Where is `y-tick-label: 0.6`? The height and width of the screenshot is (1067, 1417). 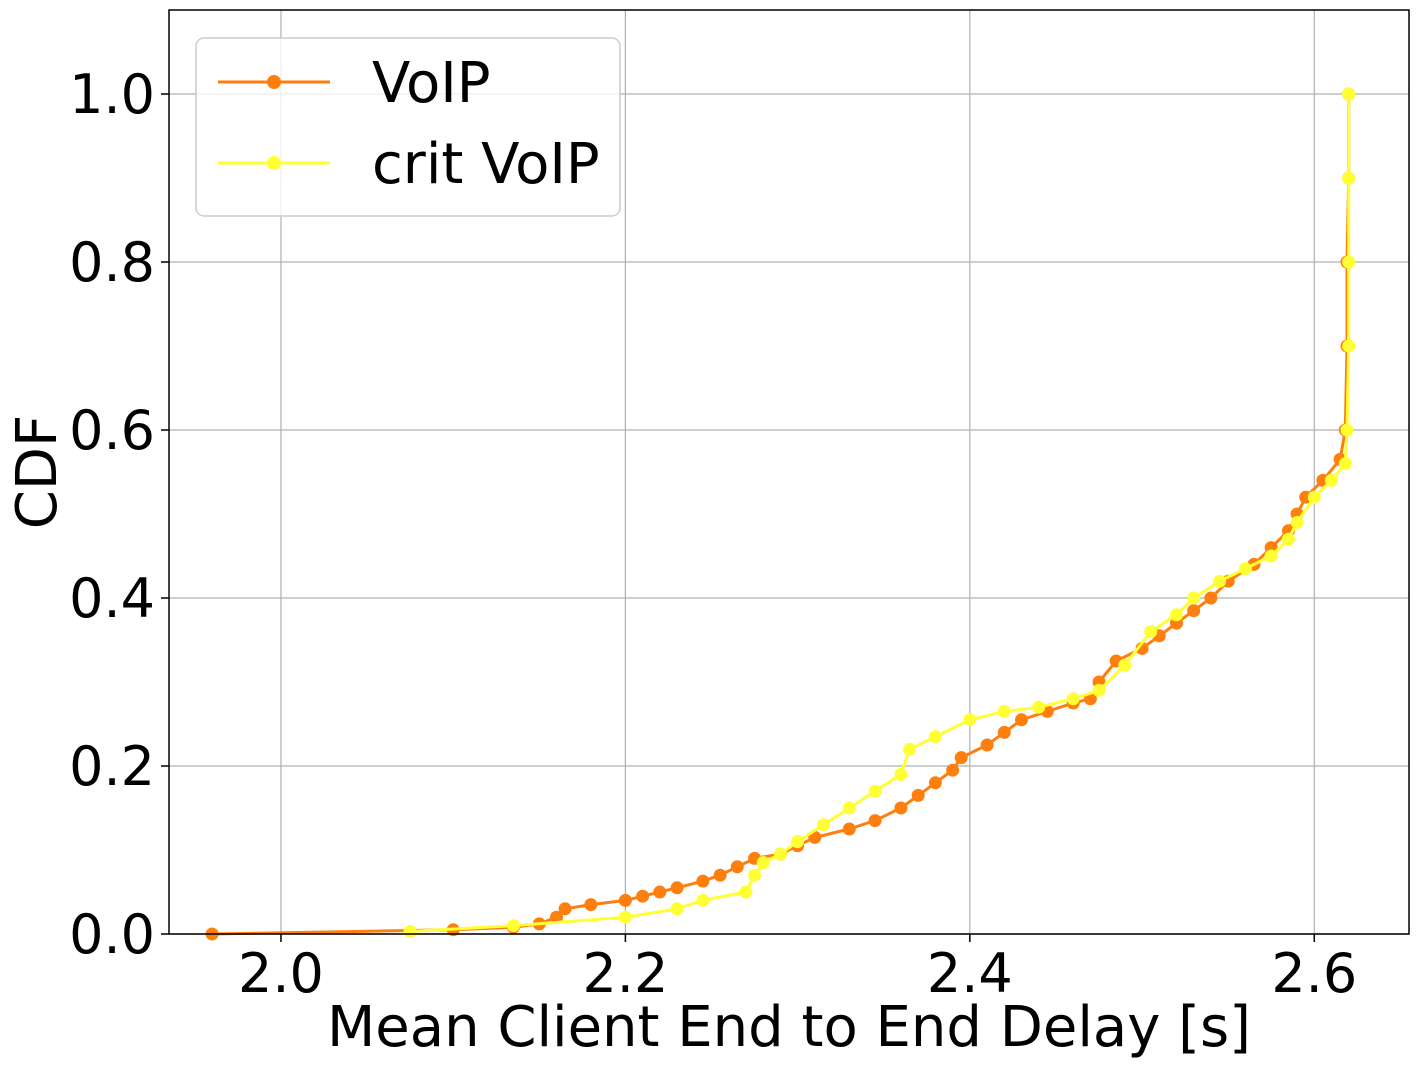
y-tick-label: 0.6 is located at coordinates (112, 430).